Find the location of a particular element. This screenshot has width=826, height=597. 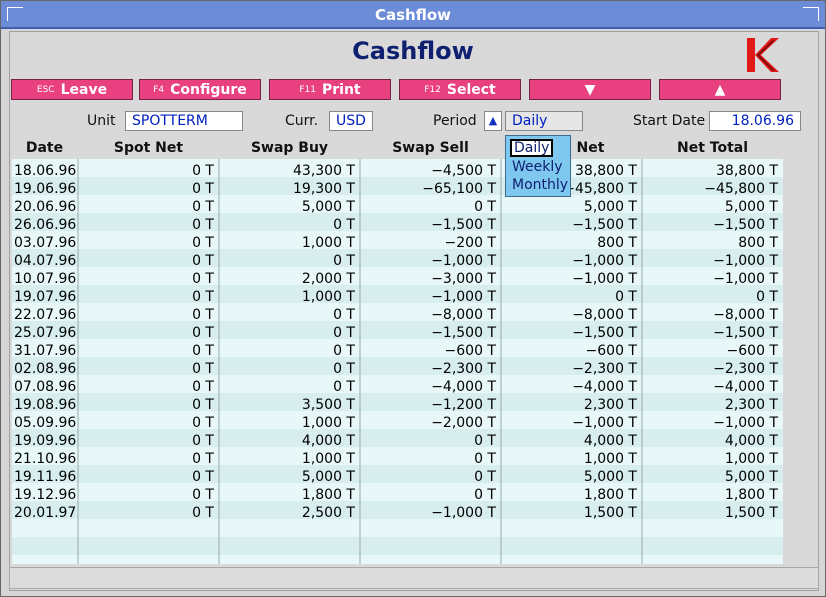

table-cell-swap-buy: 19,300 T is located at coordinates (324, 189).